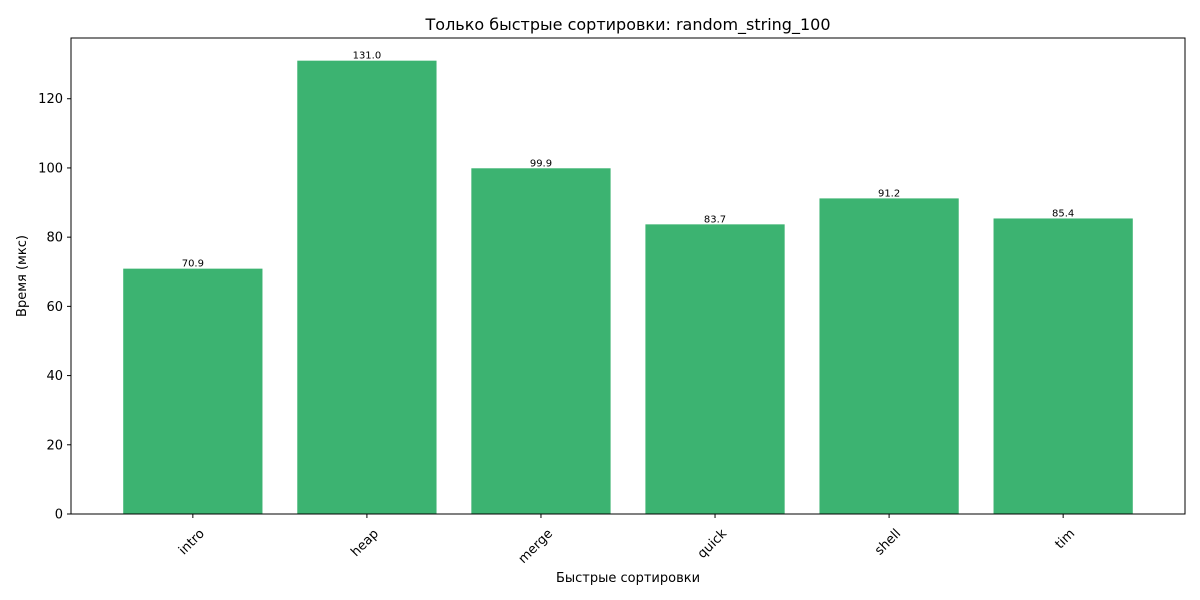  What do you see at coordinates (627, 540) in the screenshot?
I see `x-axis-ticks: intro heap merge quick shell tim` at bounding box center [627, 540].